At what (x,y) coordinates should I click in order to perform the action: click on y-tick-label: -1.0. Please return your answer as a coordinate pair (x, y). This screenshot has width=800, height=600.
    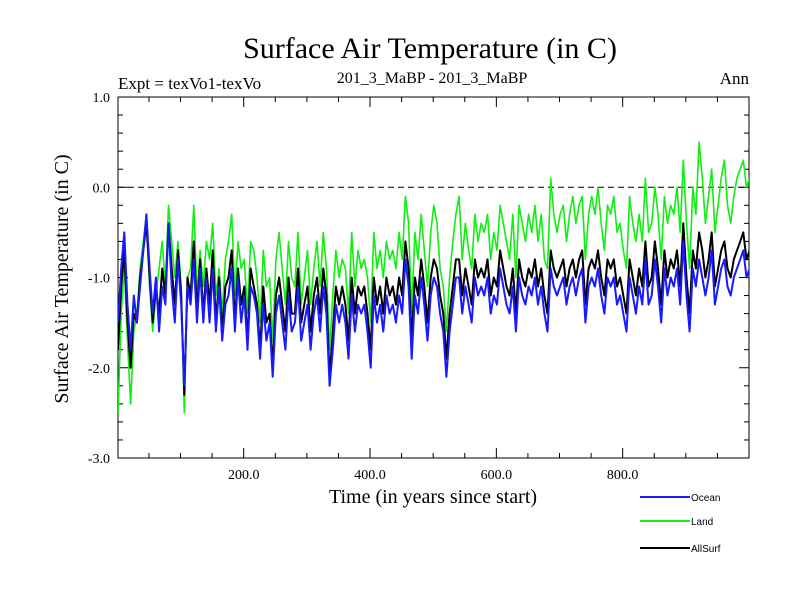
    Looking at the image, I should click on (99, 279).